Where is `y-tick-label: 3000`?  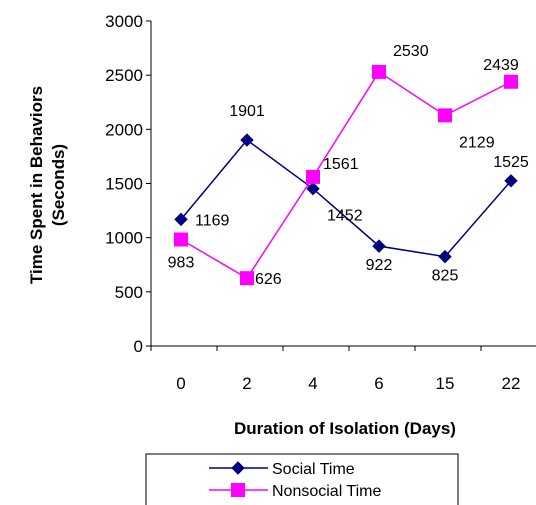
y-tick-label: 3000 is located at coordinates (124, 21).